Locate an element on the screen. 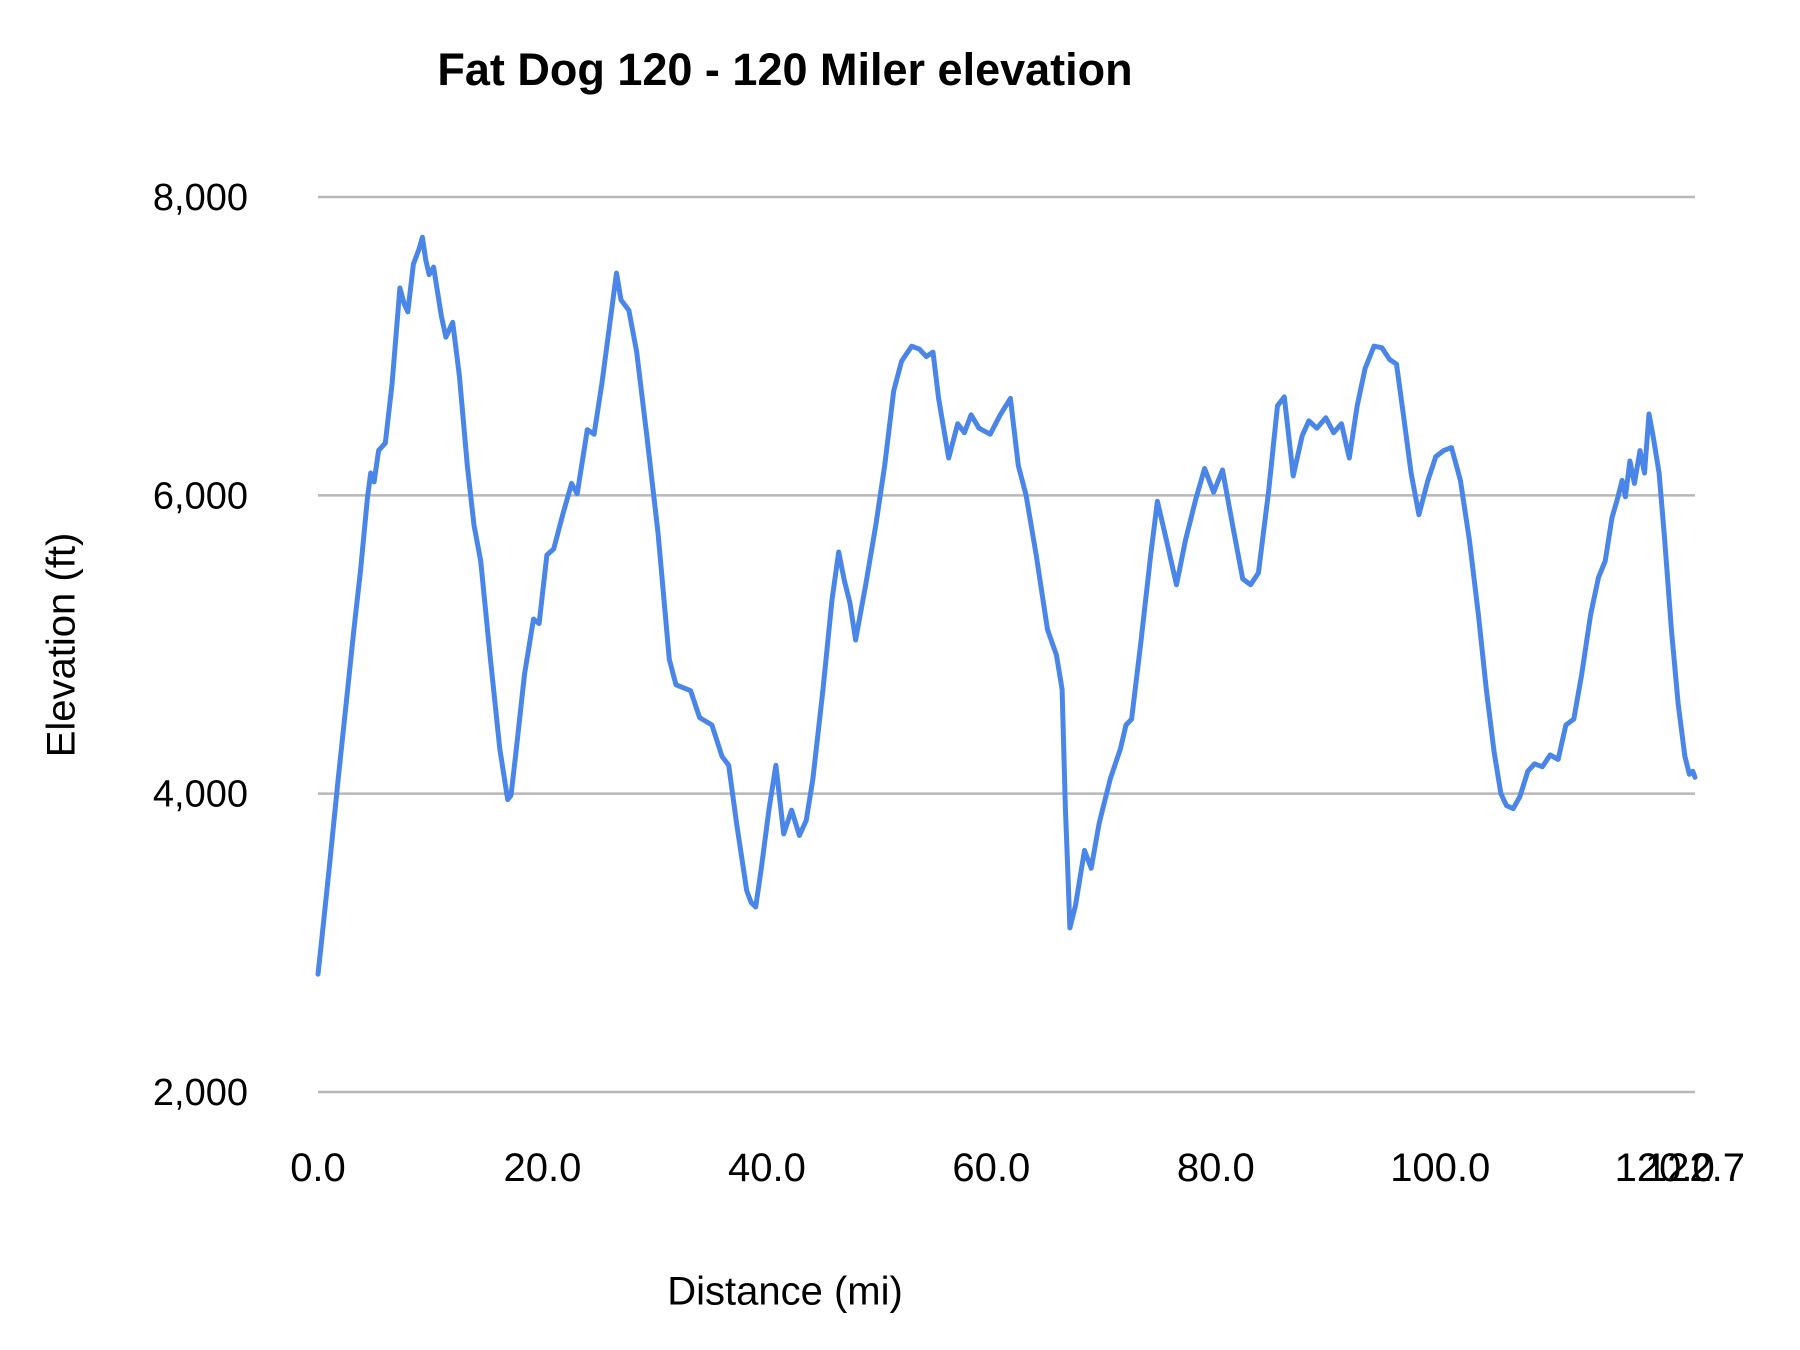  x-tick-label-40.0: 40.0 is located at coordinates (767, 1168).